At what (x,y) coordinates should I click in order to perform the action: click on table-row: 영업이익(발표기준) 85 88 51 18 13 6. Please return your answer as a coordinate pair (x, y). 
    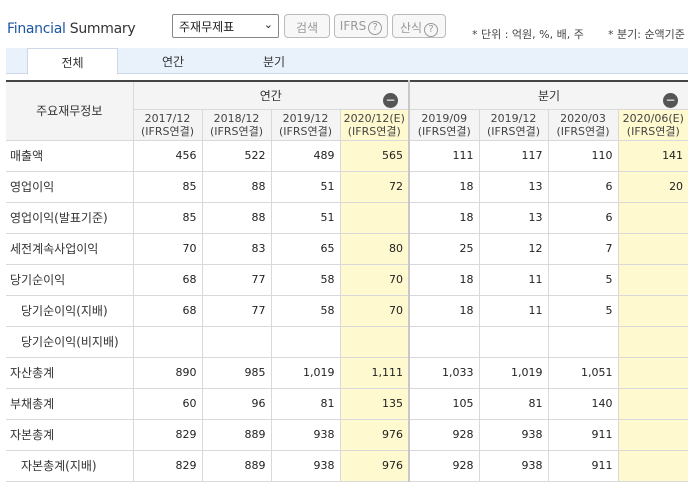
    Looking at the image, I should click on (347, 217).